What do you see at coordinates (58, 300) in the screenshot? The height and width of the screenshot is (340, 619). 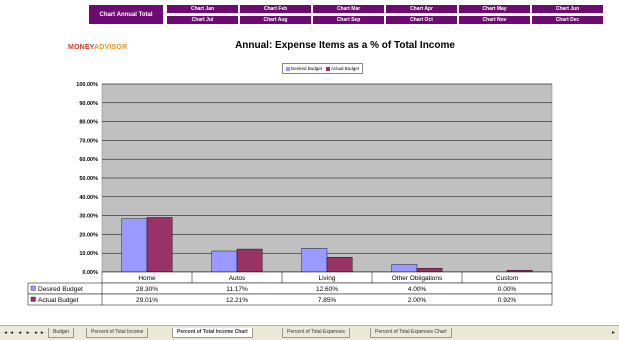 I see `series-name-label: Actual Budget` at bounding box center [58, 300].